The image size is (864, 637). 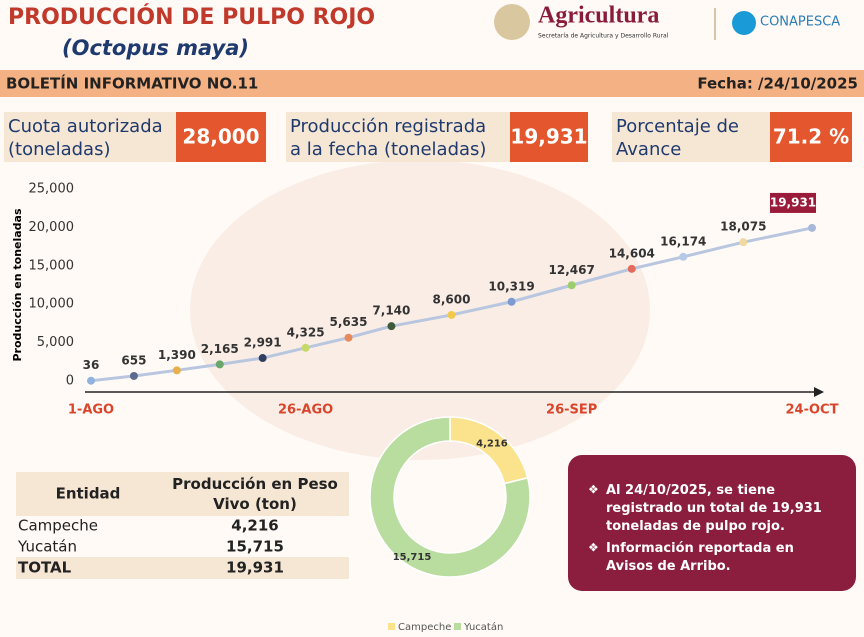 What do you see at coordinates (598, 16) in the screenshot?
I see `brand: Agricultura` at bounding box center [598, 16].